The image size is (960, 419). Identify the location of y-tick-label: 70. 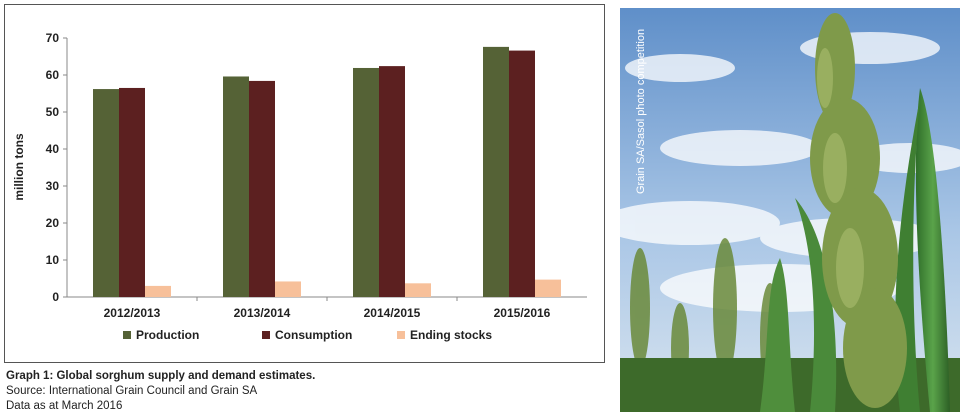
(53, 38).